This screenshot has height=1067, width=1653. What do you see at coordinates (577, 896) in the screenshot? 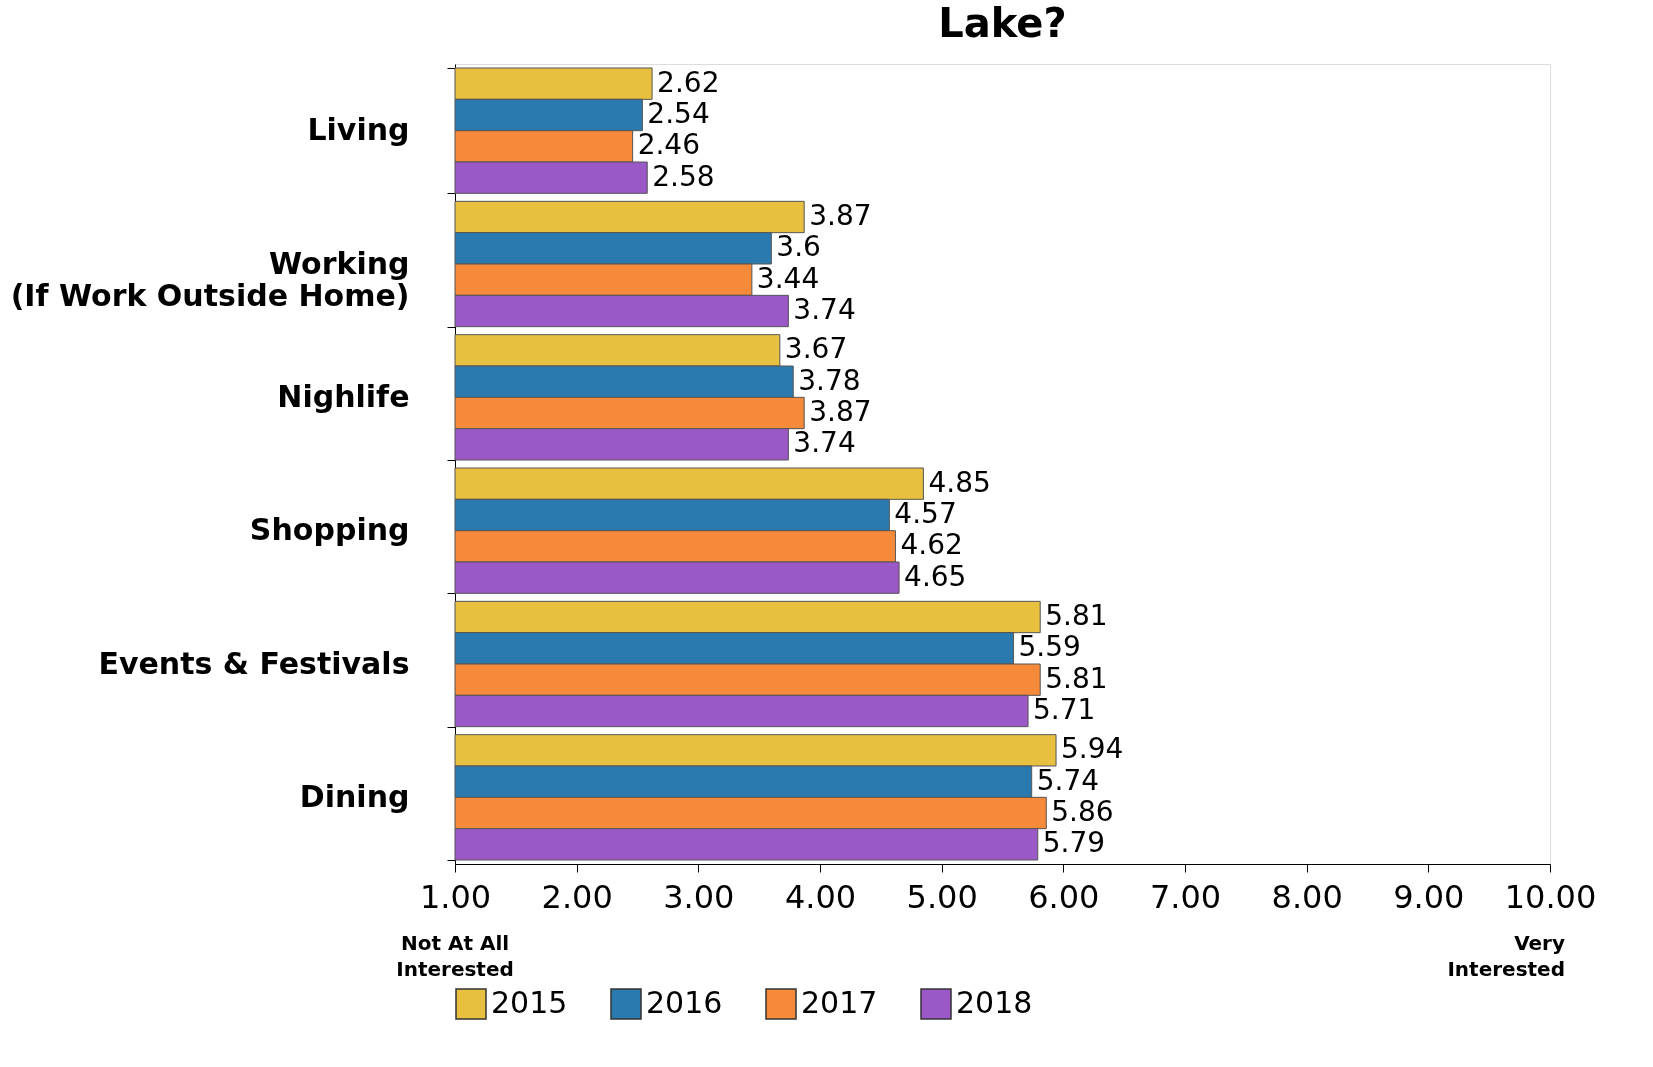
I see `x-tick-label: 2.00` at bounding box center [577, 896].